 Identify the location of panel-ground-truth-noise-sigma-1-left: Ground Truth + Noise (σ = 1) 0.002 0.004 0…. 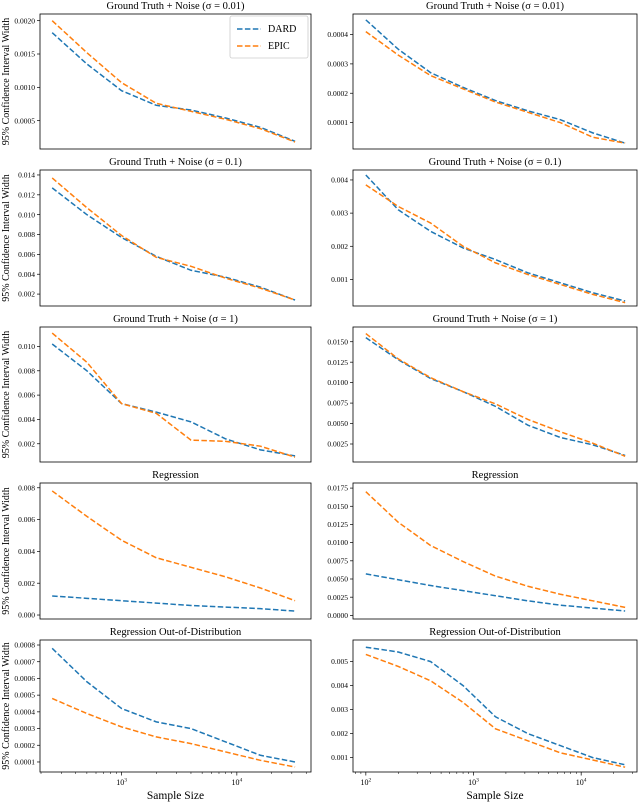
(160, 391).